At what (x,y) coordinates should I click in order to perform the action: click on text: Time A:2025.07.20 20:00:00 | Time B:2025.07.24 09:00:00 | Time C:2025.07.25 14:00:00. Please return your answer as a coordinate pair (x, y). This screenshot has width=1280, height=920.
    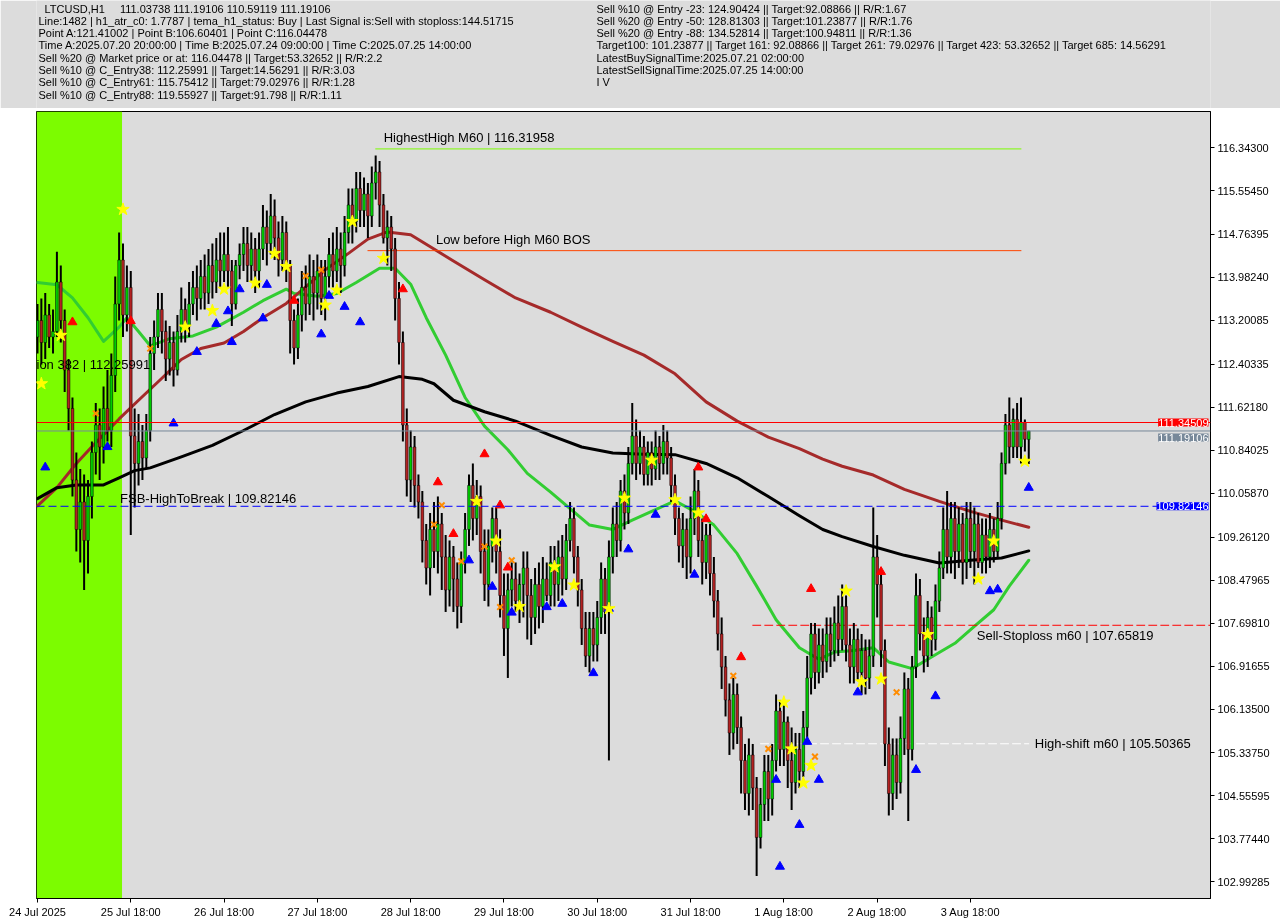
    Looking at the image, I should click on (255, 45).